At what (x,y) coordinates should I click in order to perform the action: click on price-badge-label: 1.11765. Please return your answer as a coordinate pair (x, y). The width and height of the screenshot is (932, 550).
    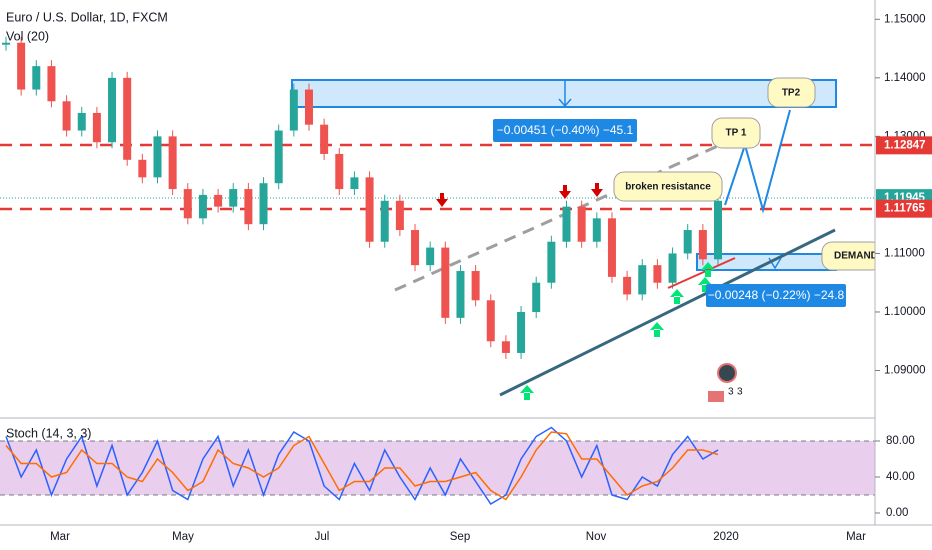
    Looking at the image, I should click on (905, 209).